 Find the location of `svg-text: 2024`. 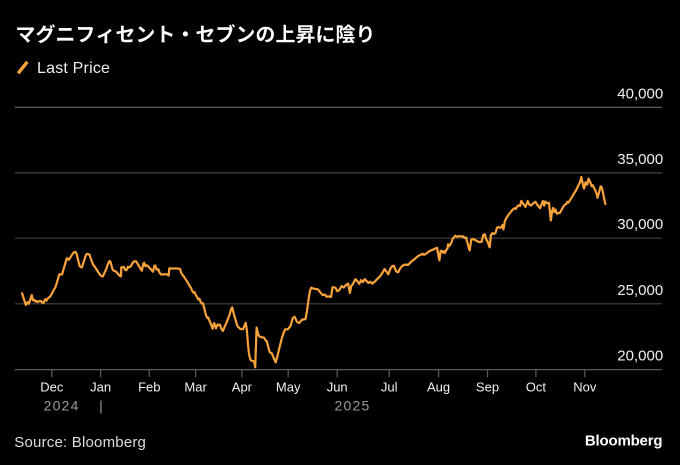

svg-text: 2024 is located at coordinates (62, 405).